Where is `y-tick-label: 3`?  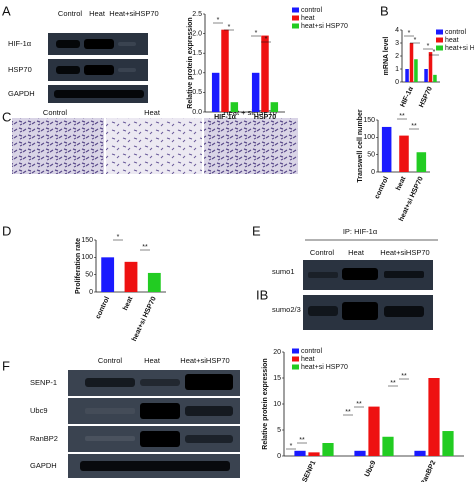 y-tick-label: 3 is located at coordinates (397, 43).